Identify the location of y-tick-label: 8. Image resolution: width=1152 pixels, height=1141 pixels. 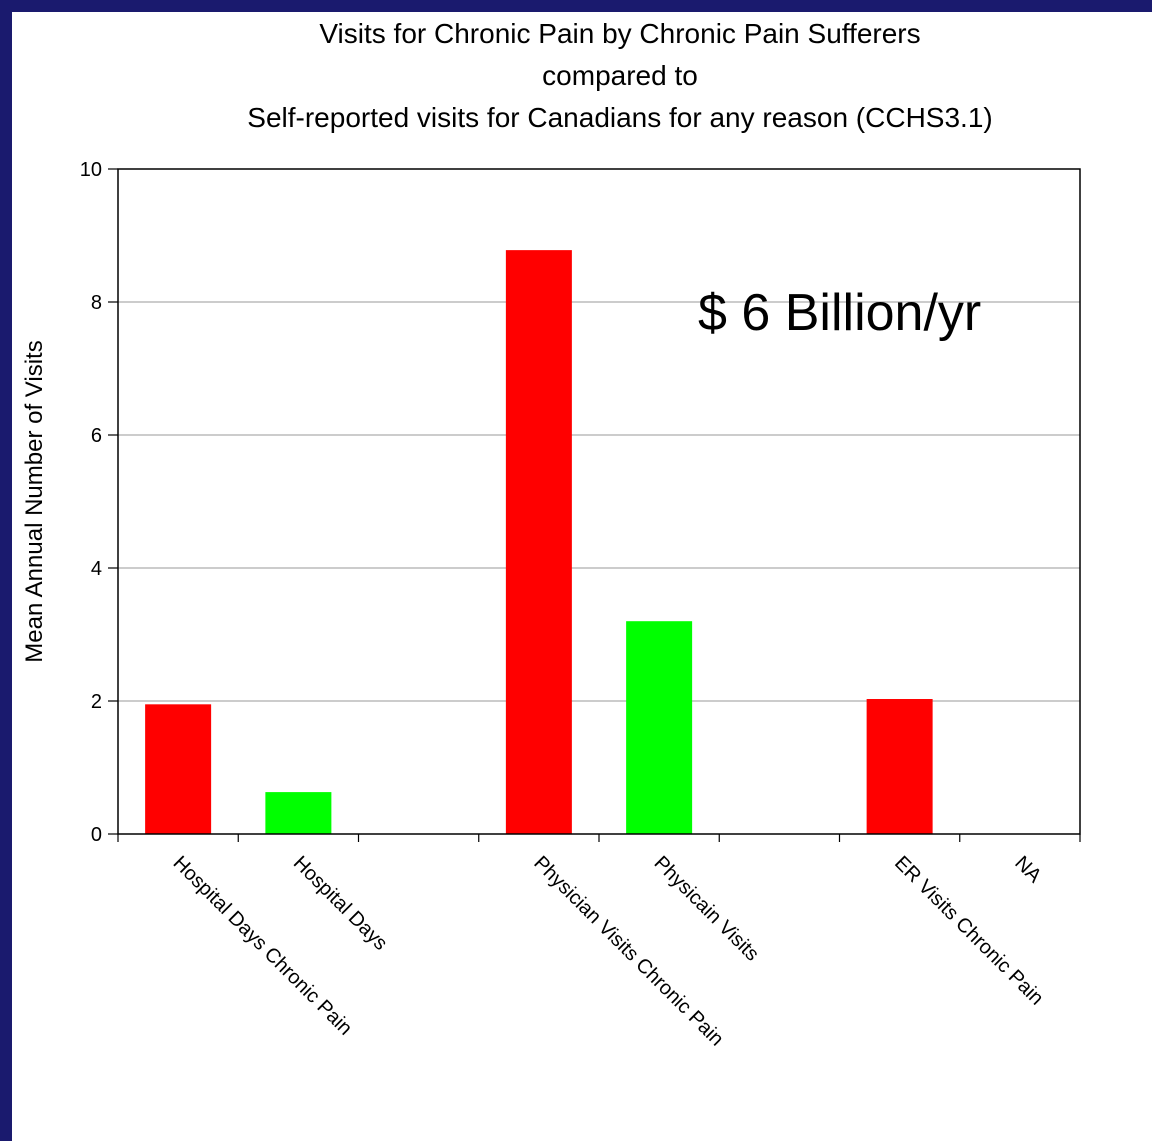
(96, 303).